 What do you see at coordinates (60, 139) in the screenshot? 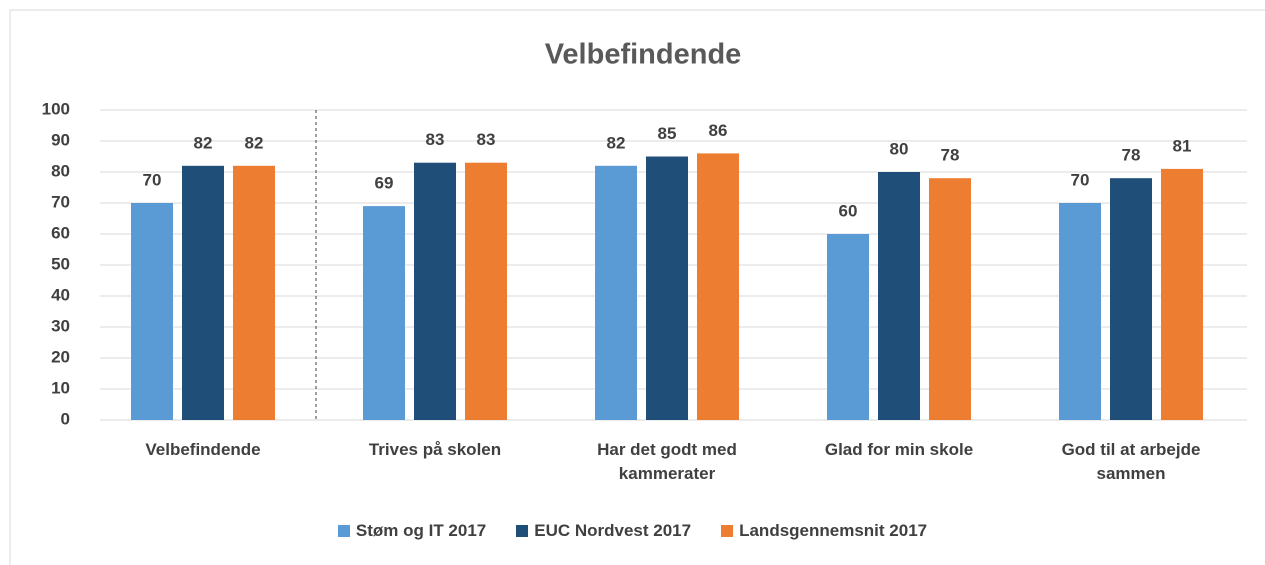
I see `y-tick-label: 90` at bounding box center [60, 139].